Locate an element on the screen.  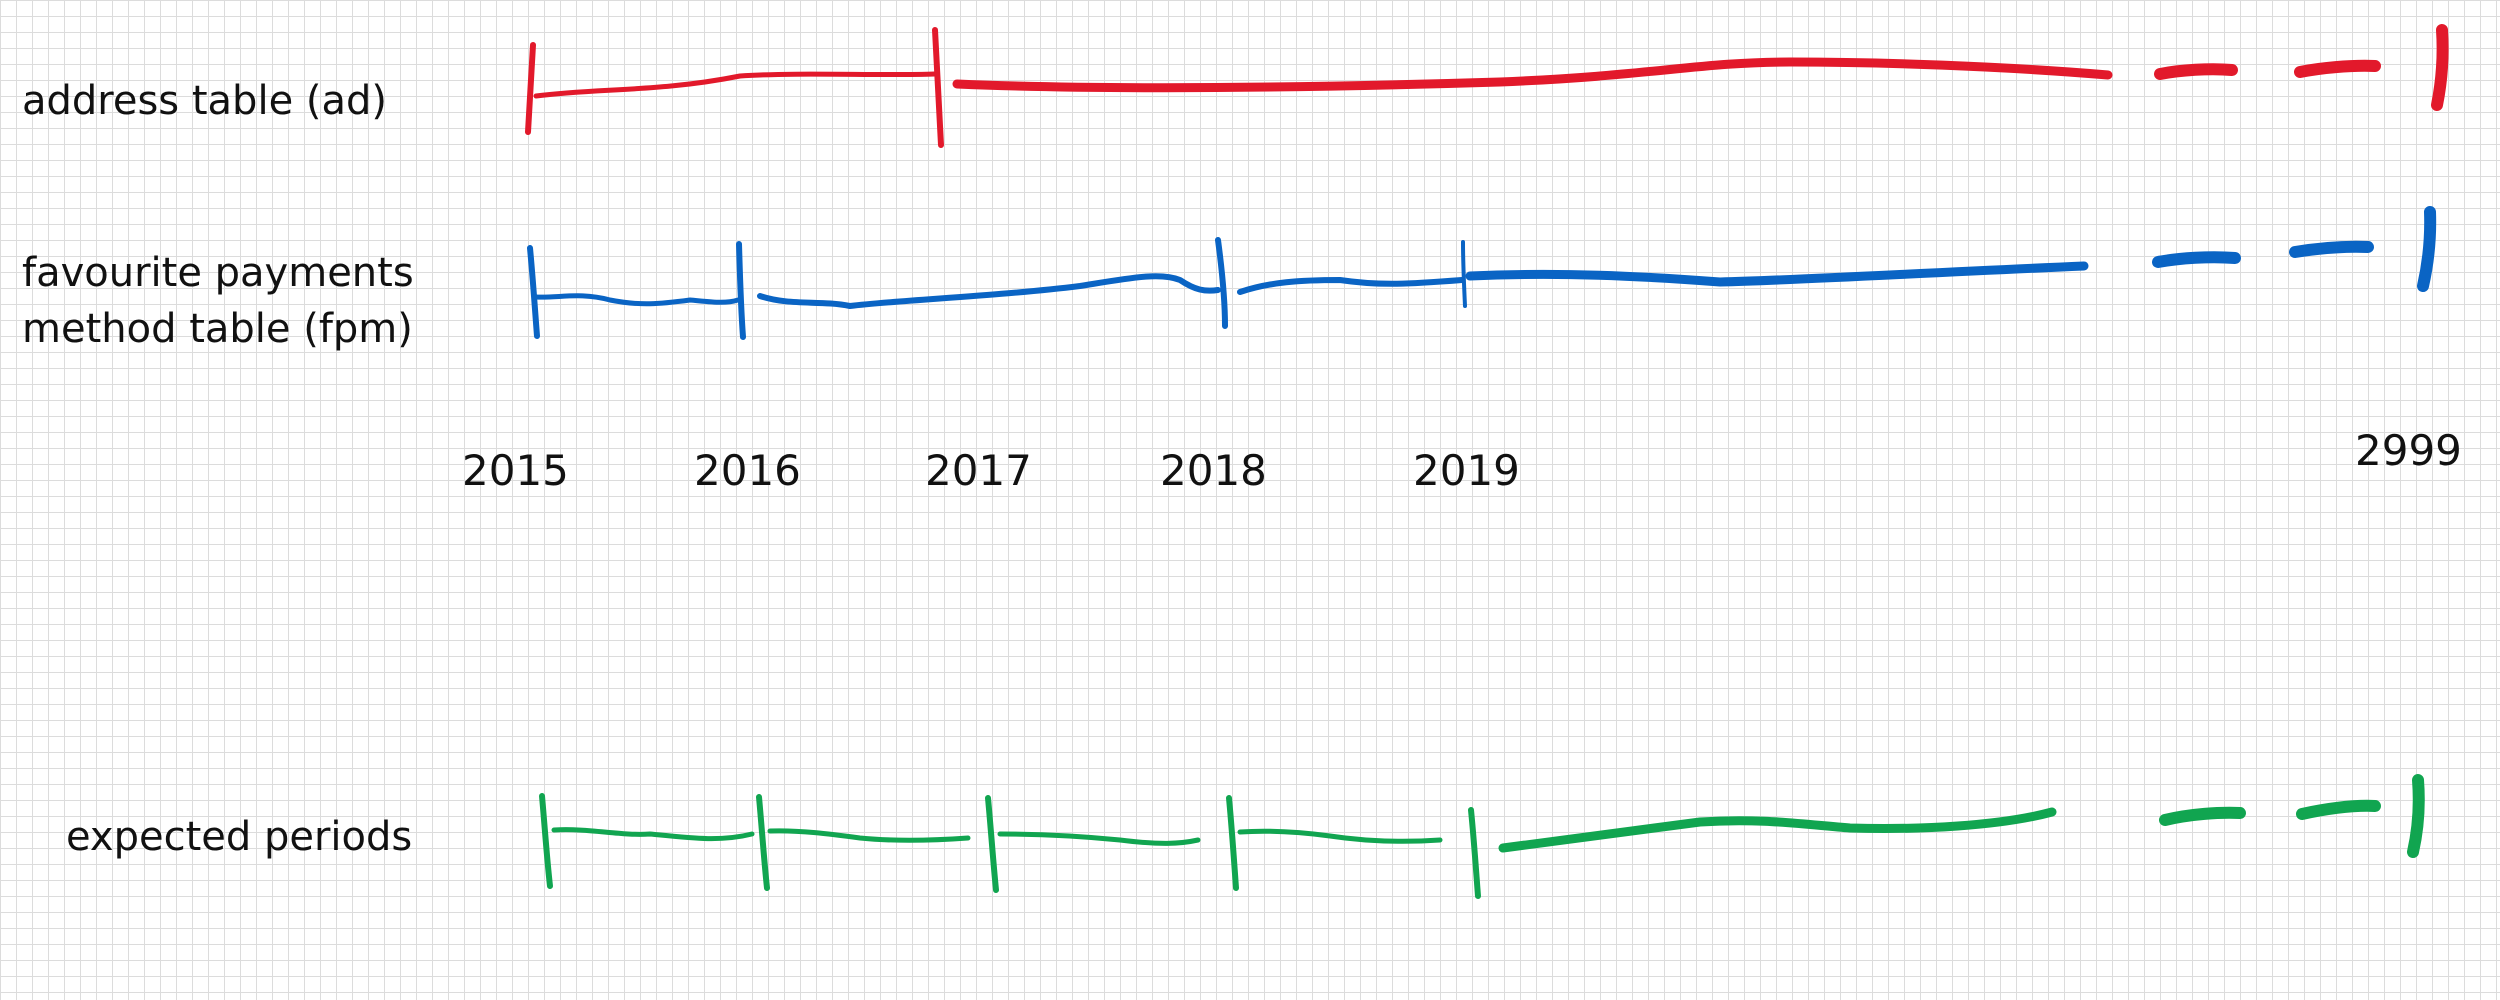
exp-tick-2019 is located at coordinates (1474, 853).